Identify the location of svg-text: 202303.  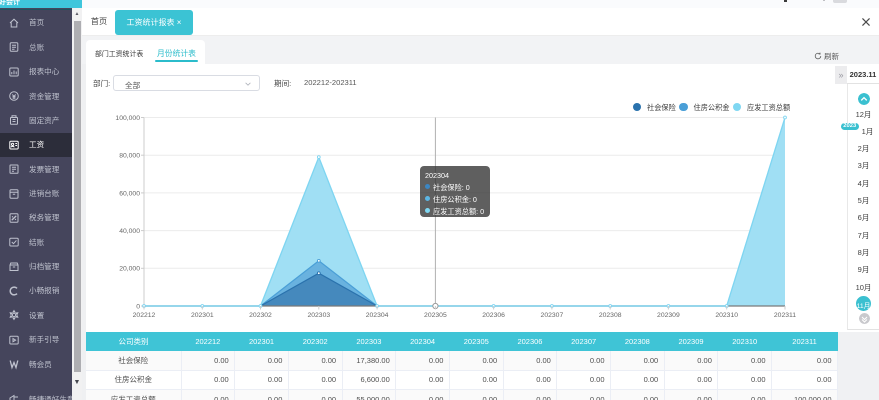
(318, 315).